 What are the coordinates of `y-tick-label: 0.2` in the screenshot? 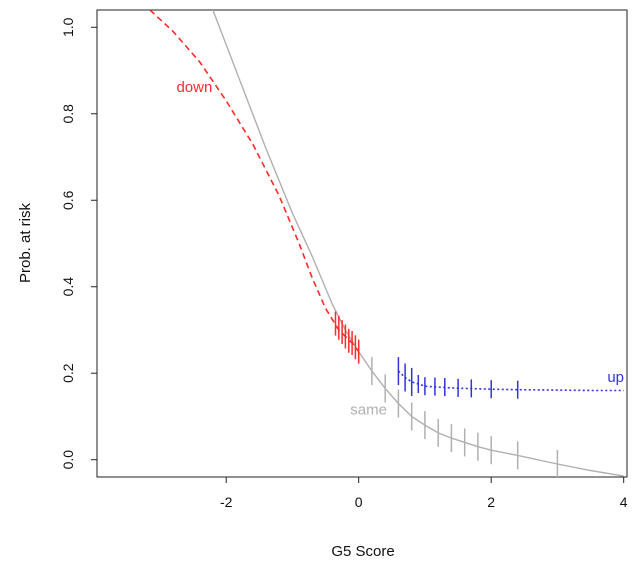 It's located at (68, 373).